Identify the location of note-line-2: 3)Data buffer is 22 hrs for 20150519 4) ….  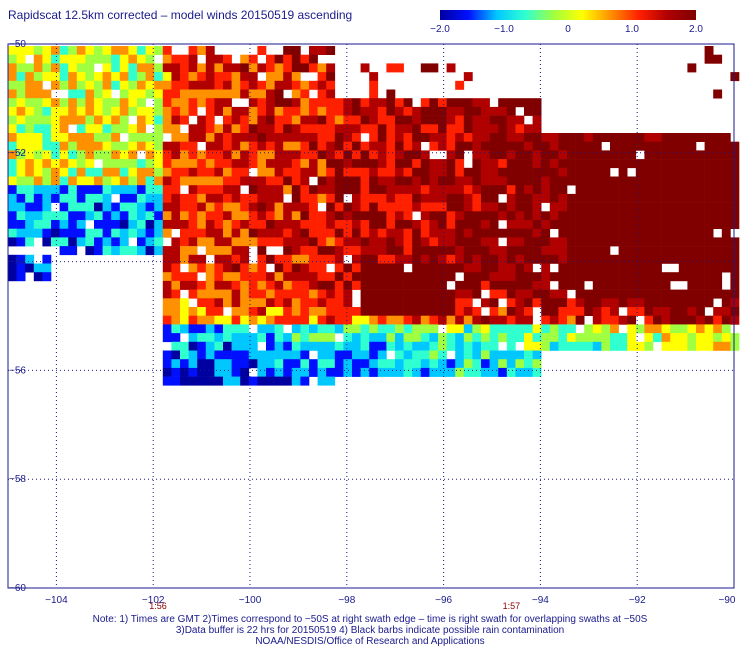
(370, 630).